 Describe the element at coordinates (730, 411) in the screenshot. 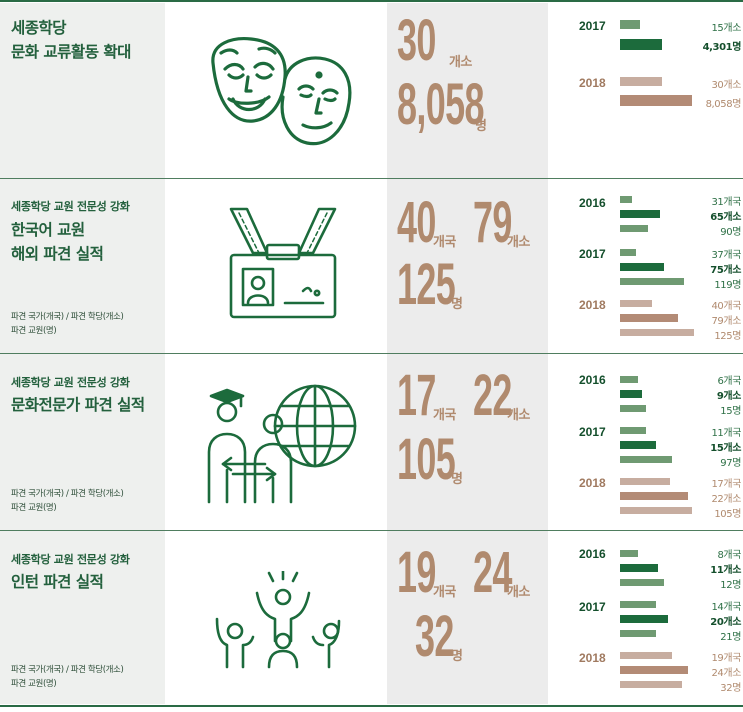

I see `bar-value-label: 15명` at that location.